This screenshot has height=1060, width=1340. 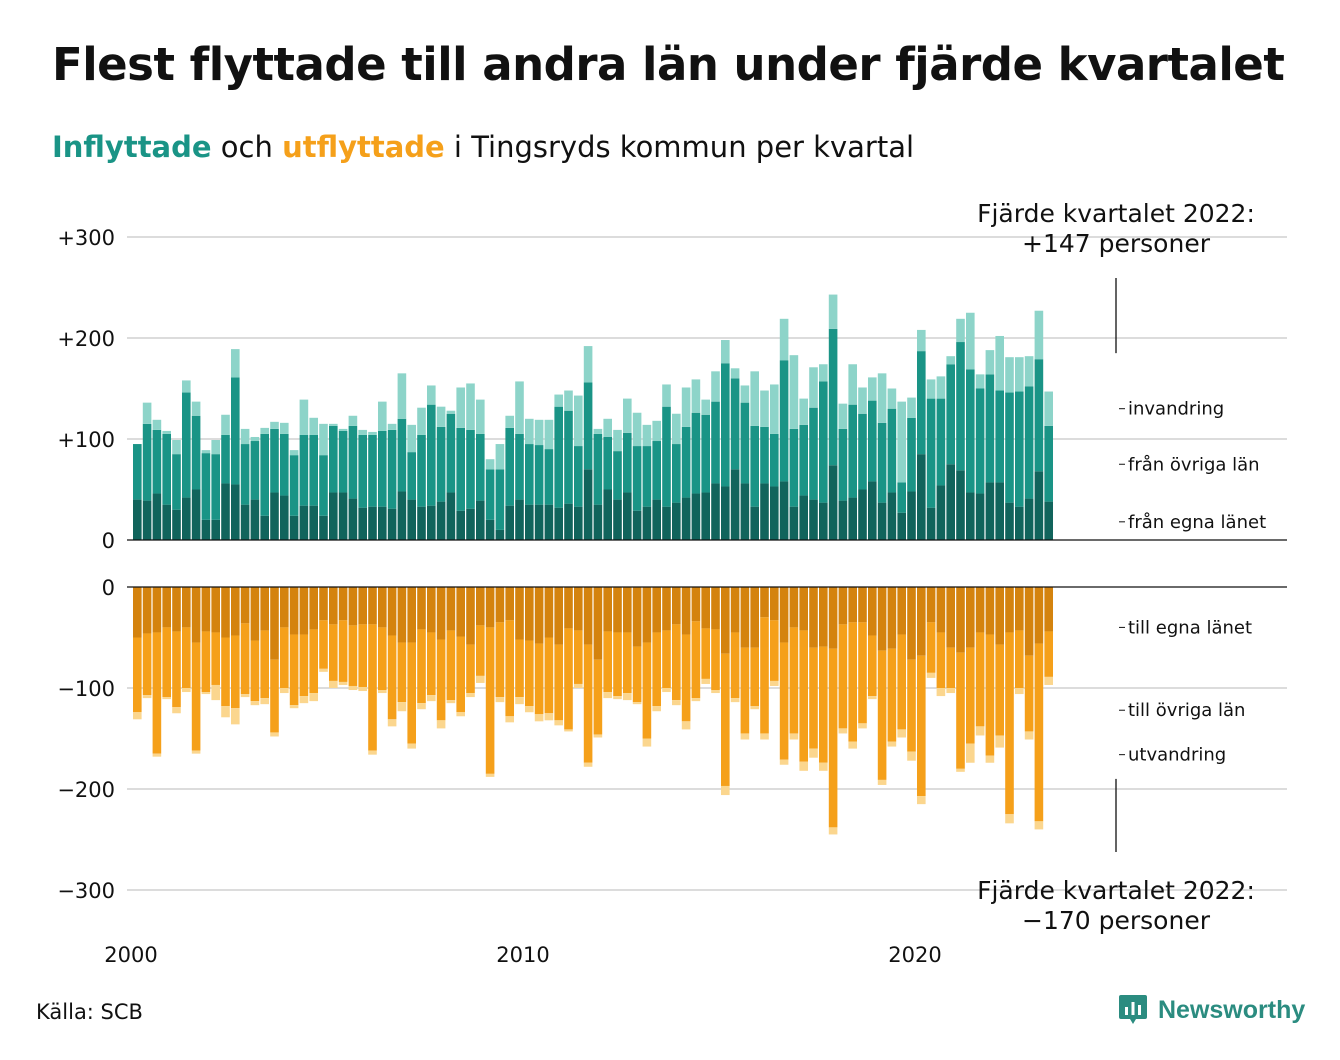 What do you see at coordinates (1116, 243) in the screenshot?
I see `annotation-top-line2: +147 personer` at bounding box center [1116, 243].